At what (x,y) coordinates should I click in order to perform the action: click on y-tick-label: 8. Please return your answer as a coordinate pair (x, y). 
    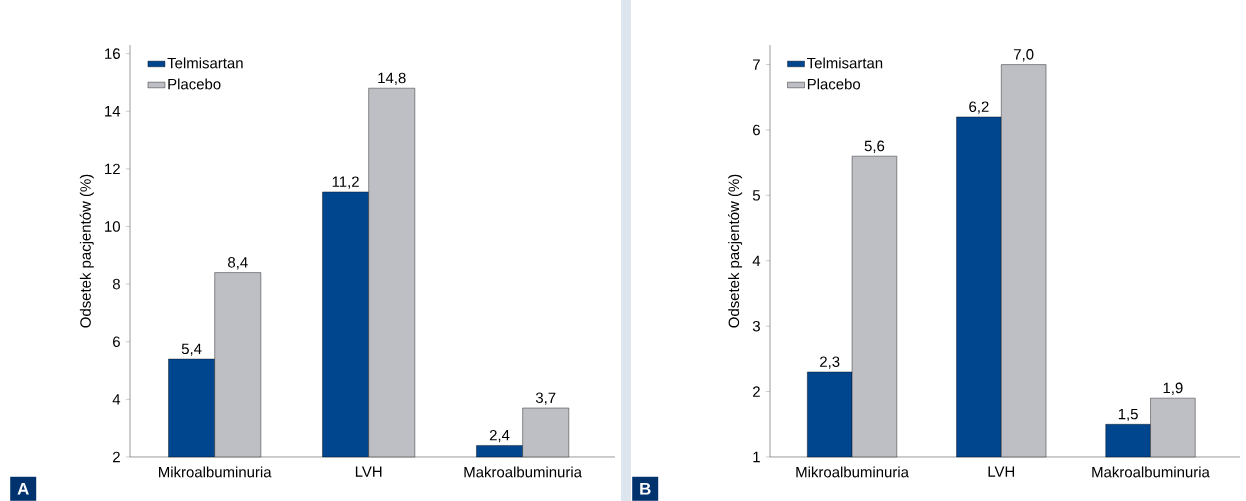
    Looking at the image, I should click on (116, 284).